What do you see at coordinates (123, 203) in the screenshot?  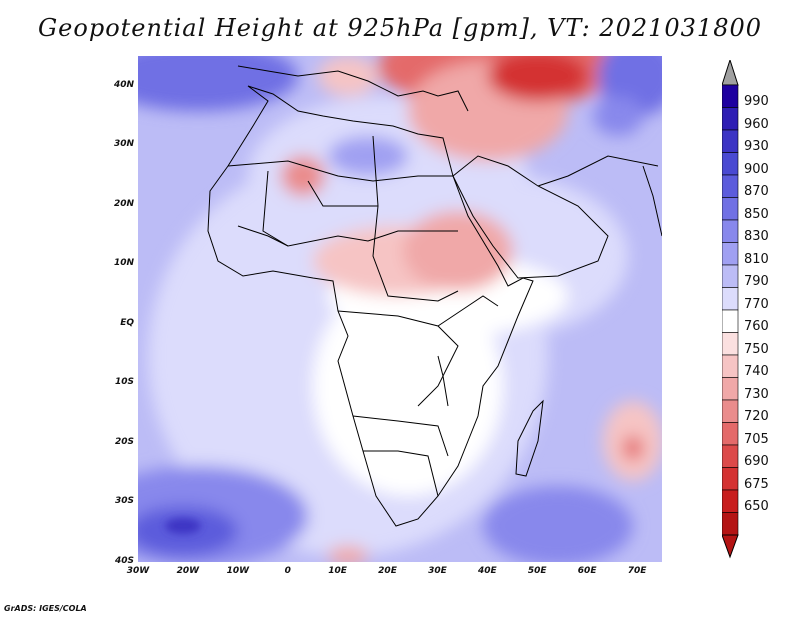 I see `lat-tick-label: 20N` at bounding box center [123, 203].